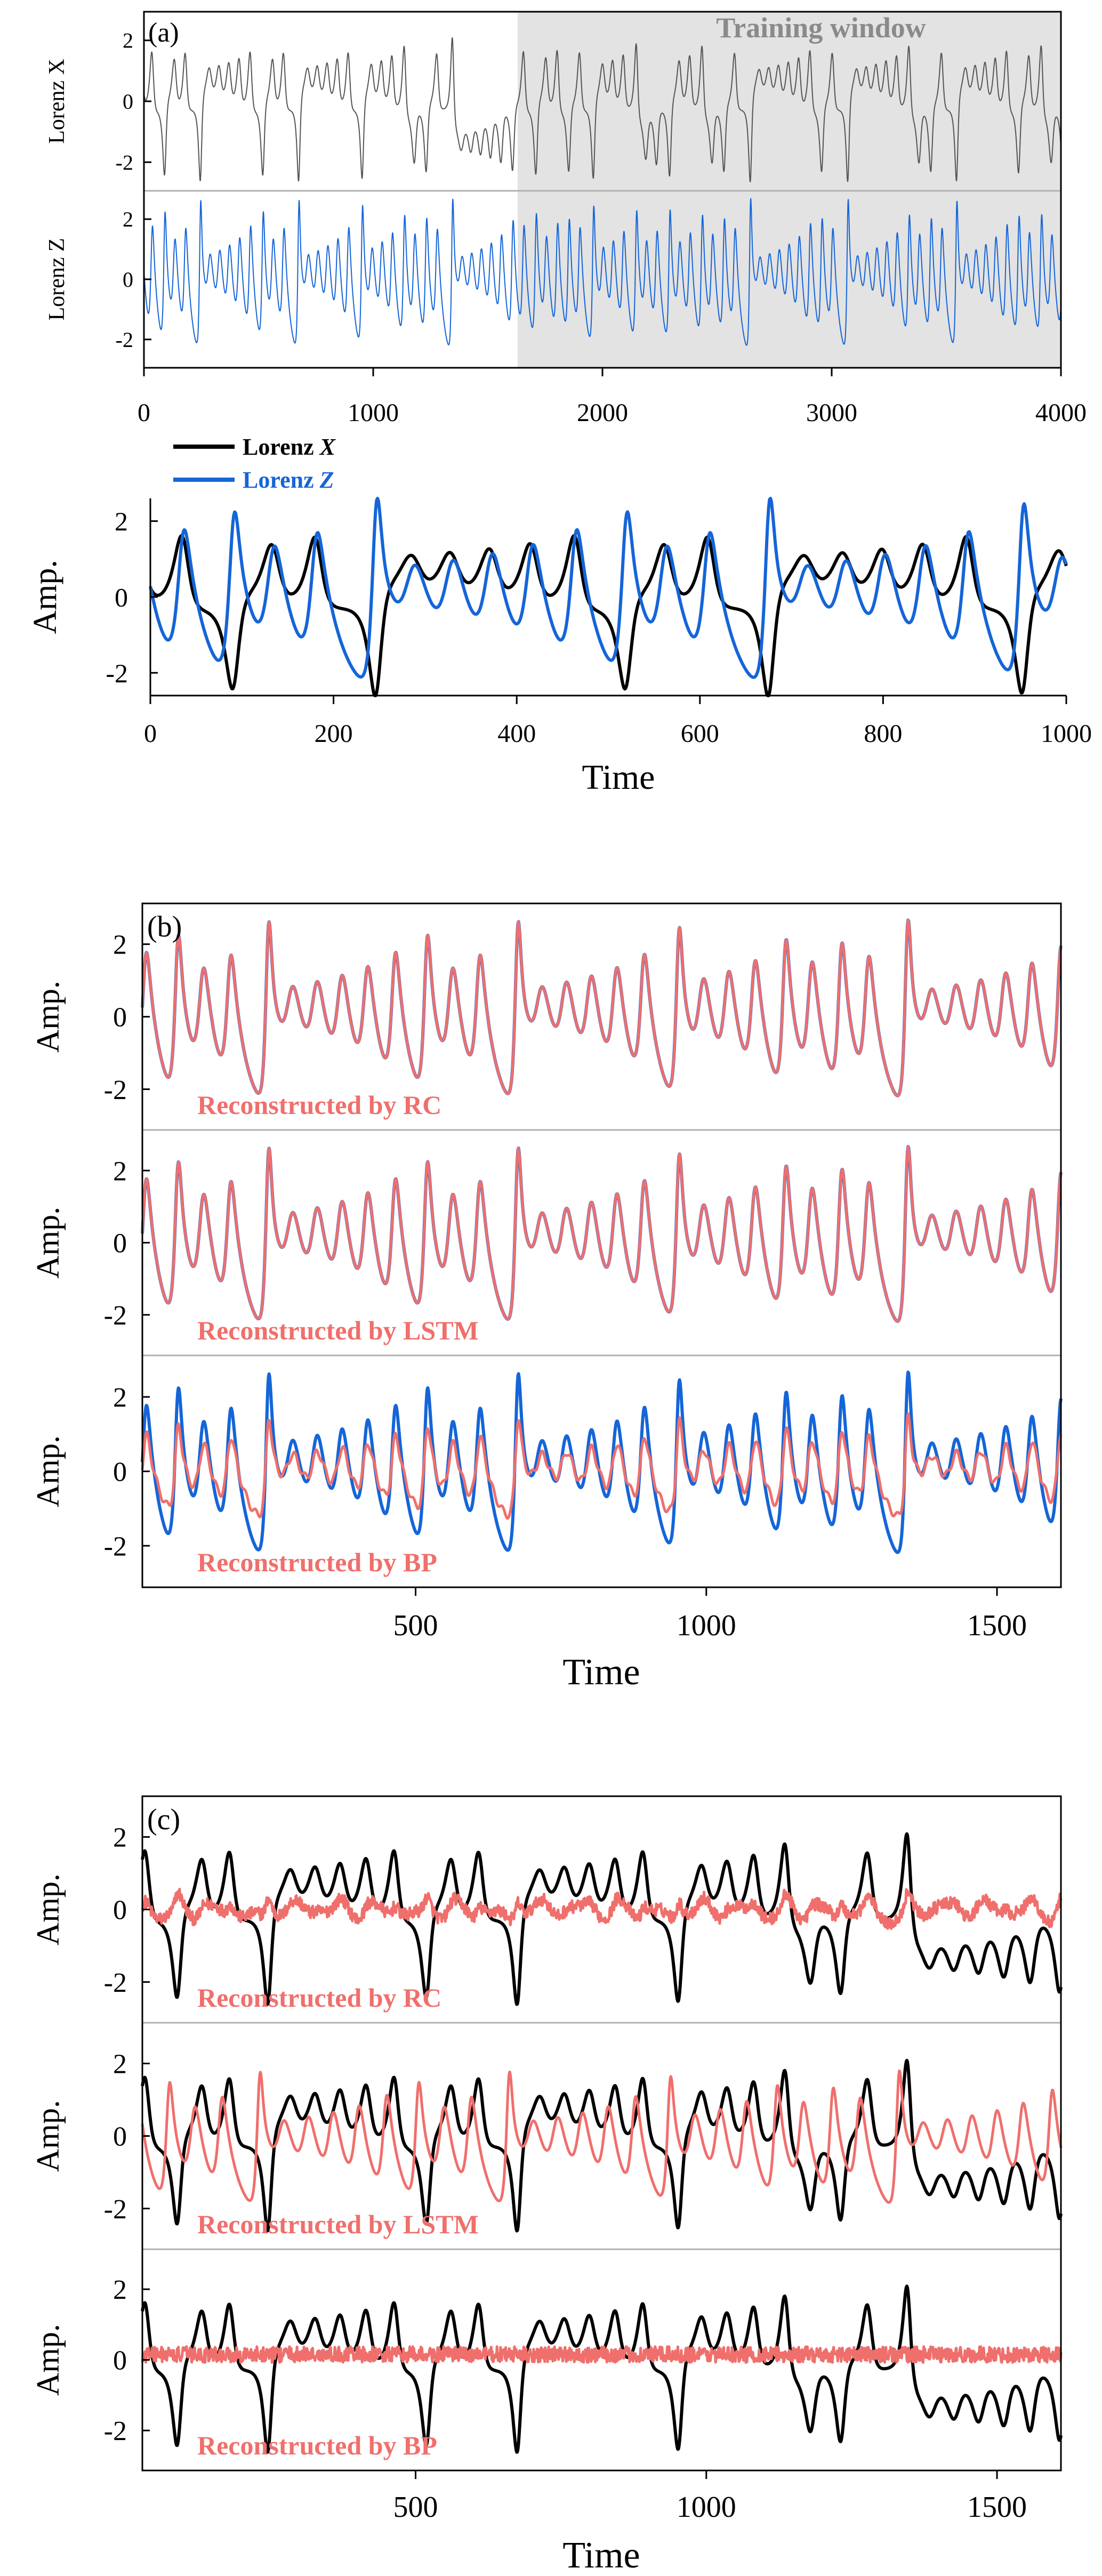 This screenshot has height=2576, width=1102. Describe the element at coordinates (57, 102) in the screenshot. I see `y-axis-label: Lorenz X` at that location.